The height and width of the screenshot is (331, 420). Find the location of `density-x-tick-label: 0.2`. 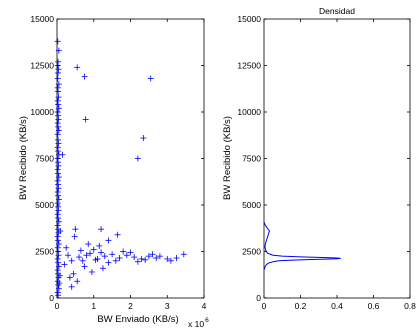

density-x-tick-label: 0.2 is located at coordinates (301, 306).